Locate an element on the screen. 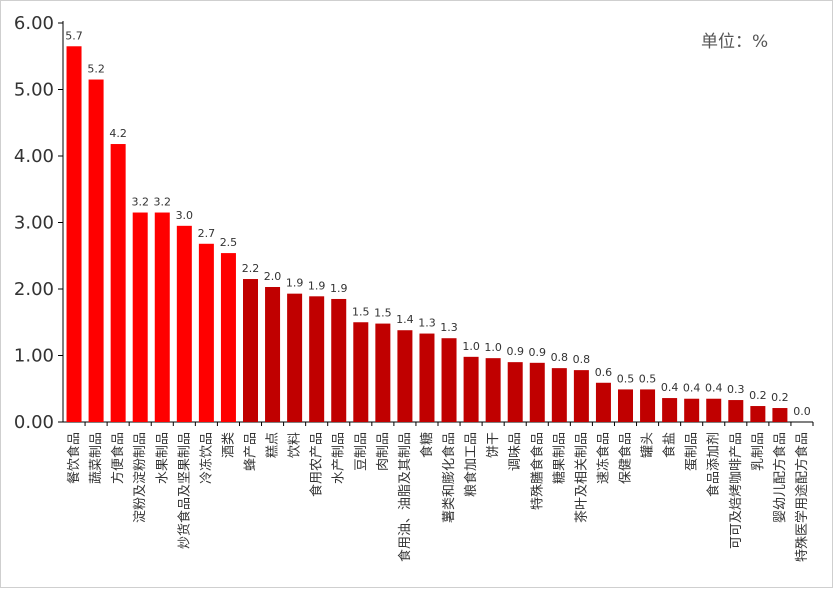  unit-label: 单位：% is located at coordinates (734, 42).